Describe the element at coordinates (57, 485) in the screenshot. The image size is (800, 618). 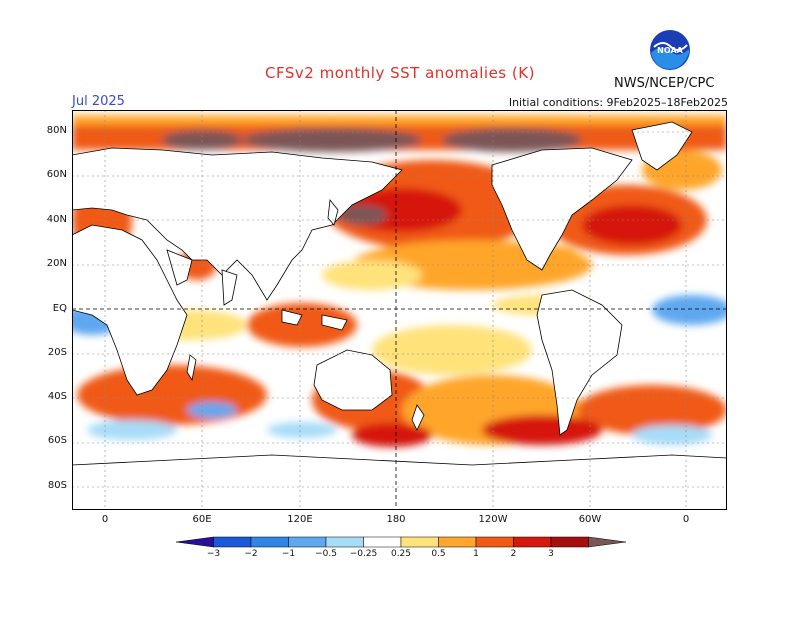
I see `lat-label: 80S` at that location.